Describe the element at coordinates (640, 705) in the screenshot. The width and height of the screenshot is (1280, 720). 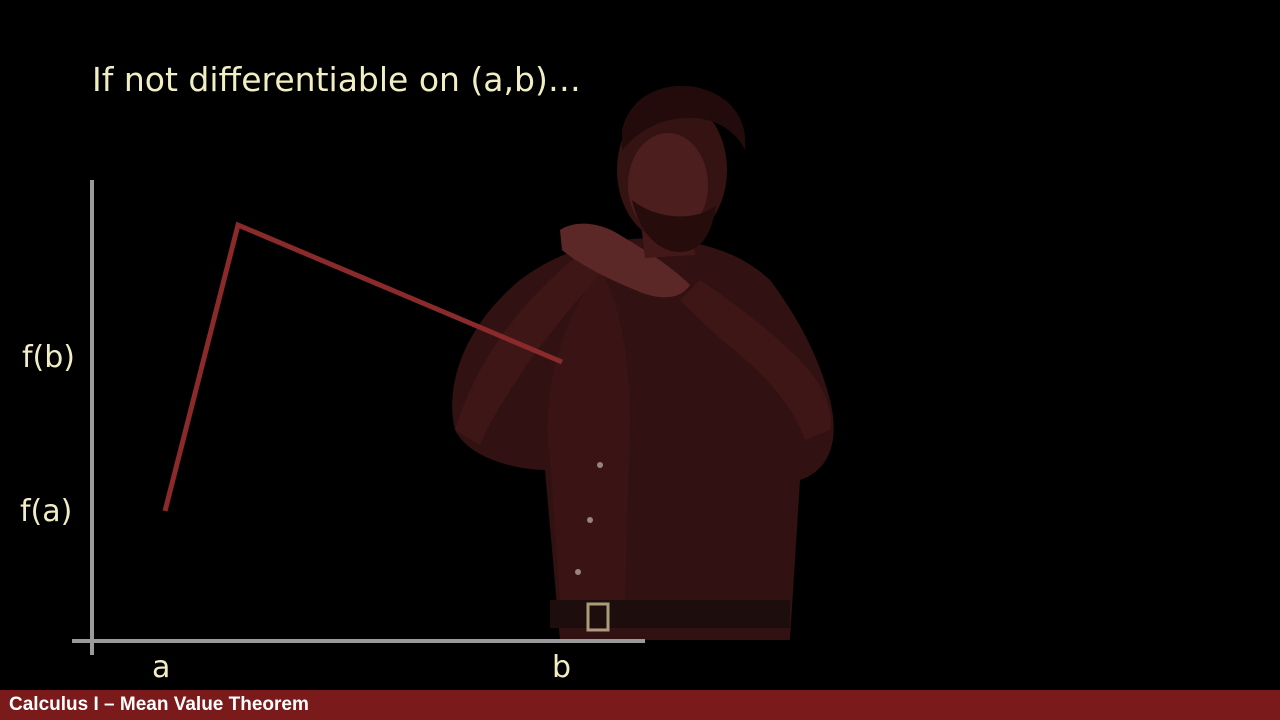
I see `footer-bar: Calculus I – Mean Value Theorem` at that location.